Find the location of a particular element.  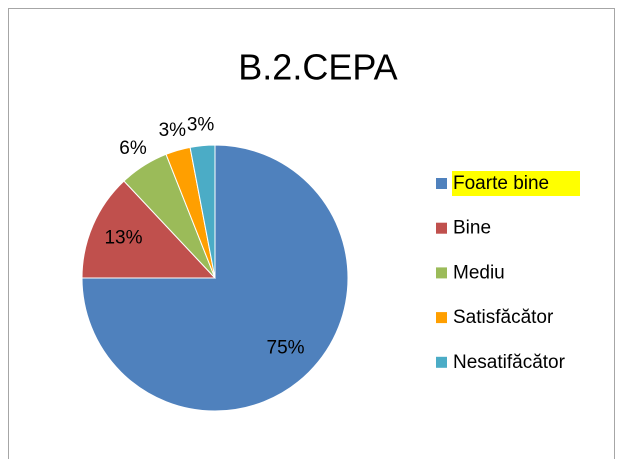

chart-title: B.2.CEPA is located at coordinates (317, 67).